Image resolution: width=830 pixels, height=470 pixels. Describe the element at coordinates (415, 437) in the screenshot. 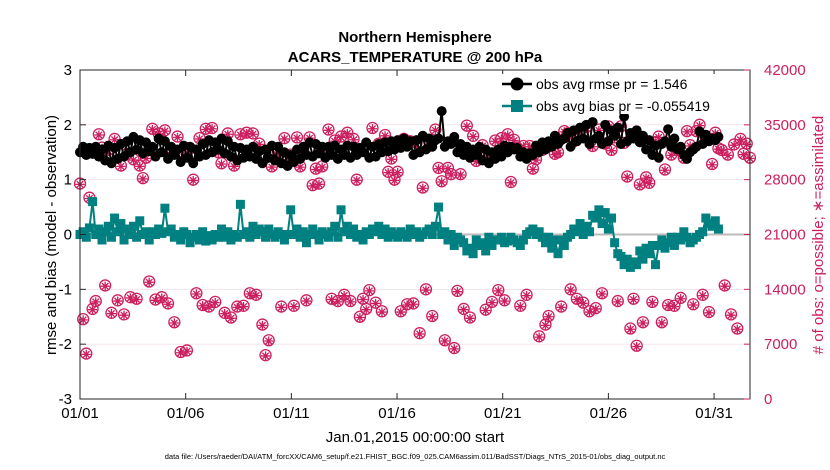

I see `x-axis-label: Jan.01,2015 00:00:00 start` at that location.